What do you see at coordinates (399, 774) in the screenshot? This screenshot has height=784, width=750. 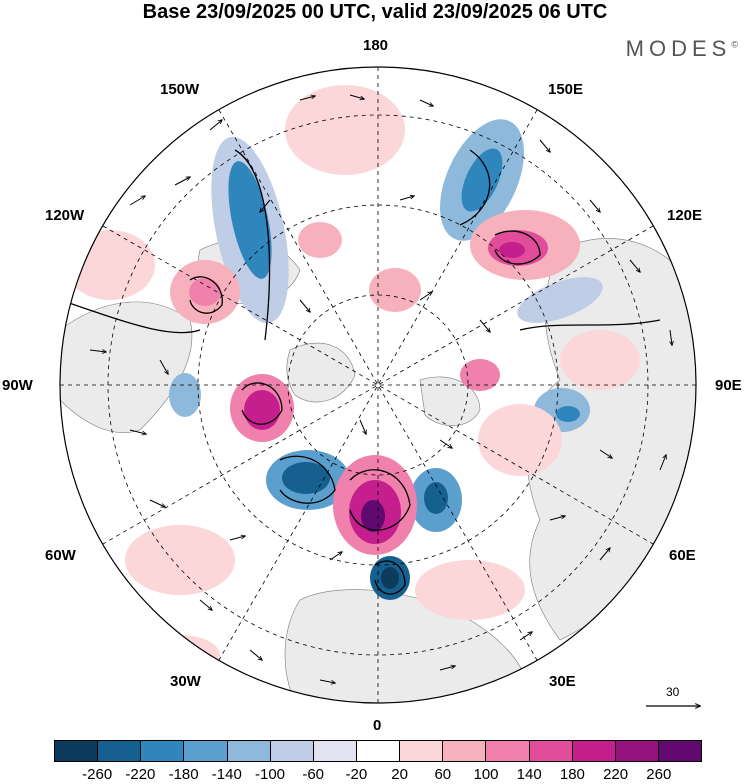 I see `colorbar-tick-label: 20` at bounding box center [399, 774].